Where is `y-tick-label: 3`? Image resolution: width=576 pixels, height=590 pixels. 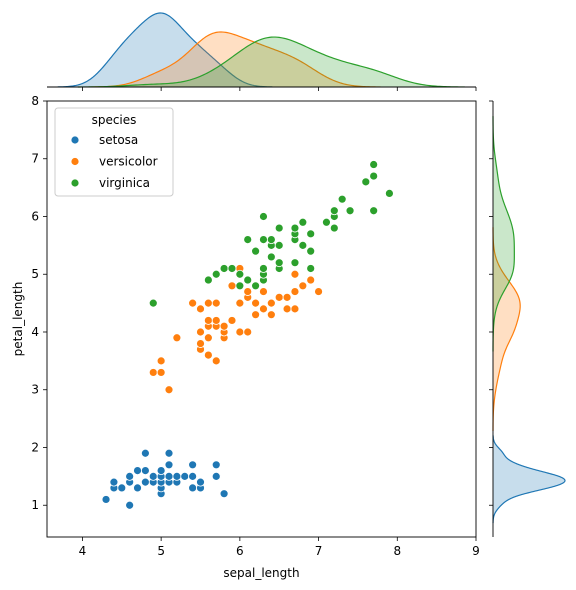
y-tick-label: 3 is located at coordinates (35, 390).